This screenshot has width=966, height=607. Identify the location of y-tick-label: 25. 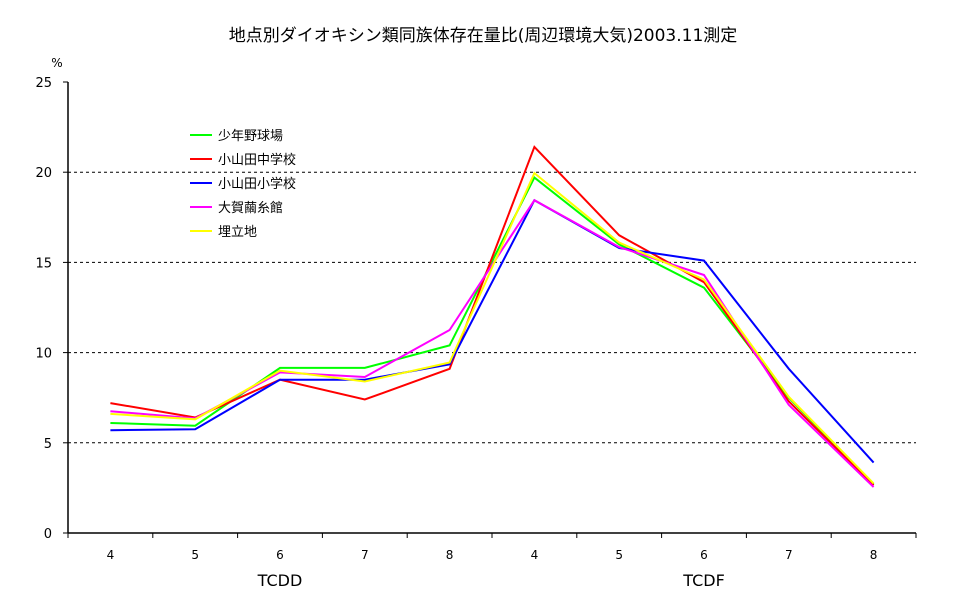
(43, 83).